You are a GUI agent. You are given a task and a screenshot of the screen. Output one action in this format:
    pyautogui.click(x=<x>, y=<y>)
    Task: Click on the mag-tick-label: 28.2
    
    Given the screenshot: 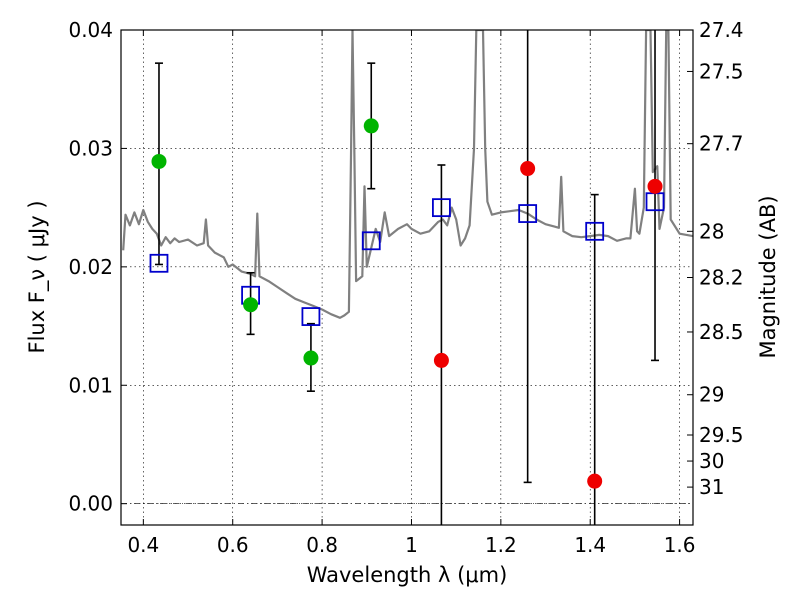 What is the action you would take?
    pyautogui.click(x=721, y=278)
    